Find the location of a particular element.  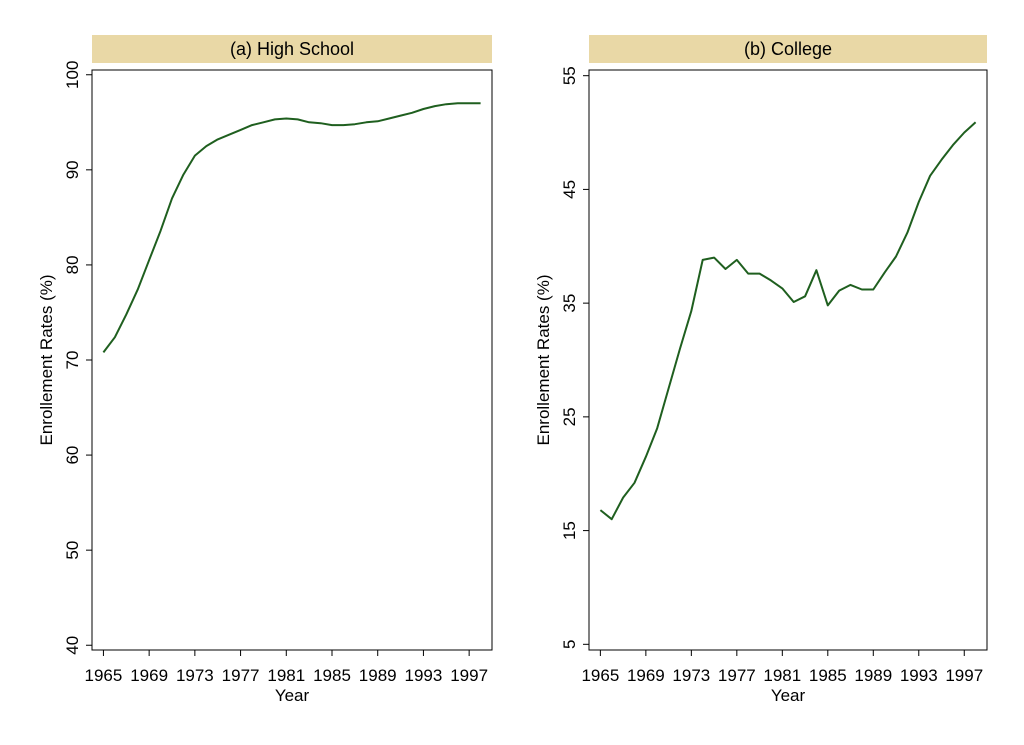

y-tick-label: 25 is located at coordinates (569, 416).